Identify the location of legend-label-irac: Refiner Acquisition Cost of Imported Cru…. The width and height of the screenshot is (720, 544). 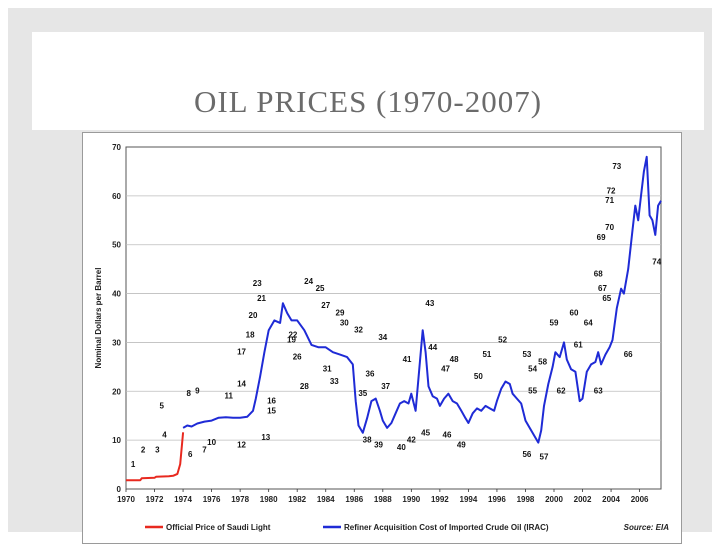
(446, 527).